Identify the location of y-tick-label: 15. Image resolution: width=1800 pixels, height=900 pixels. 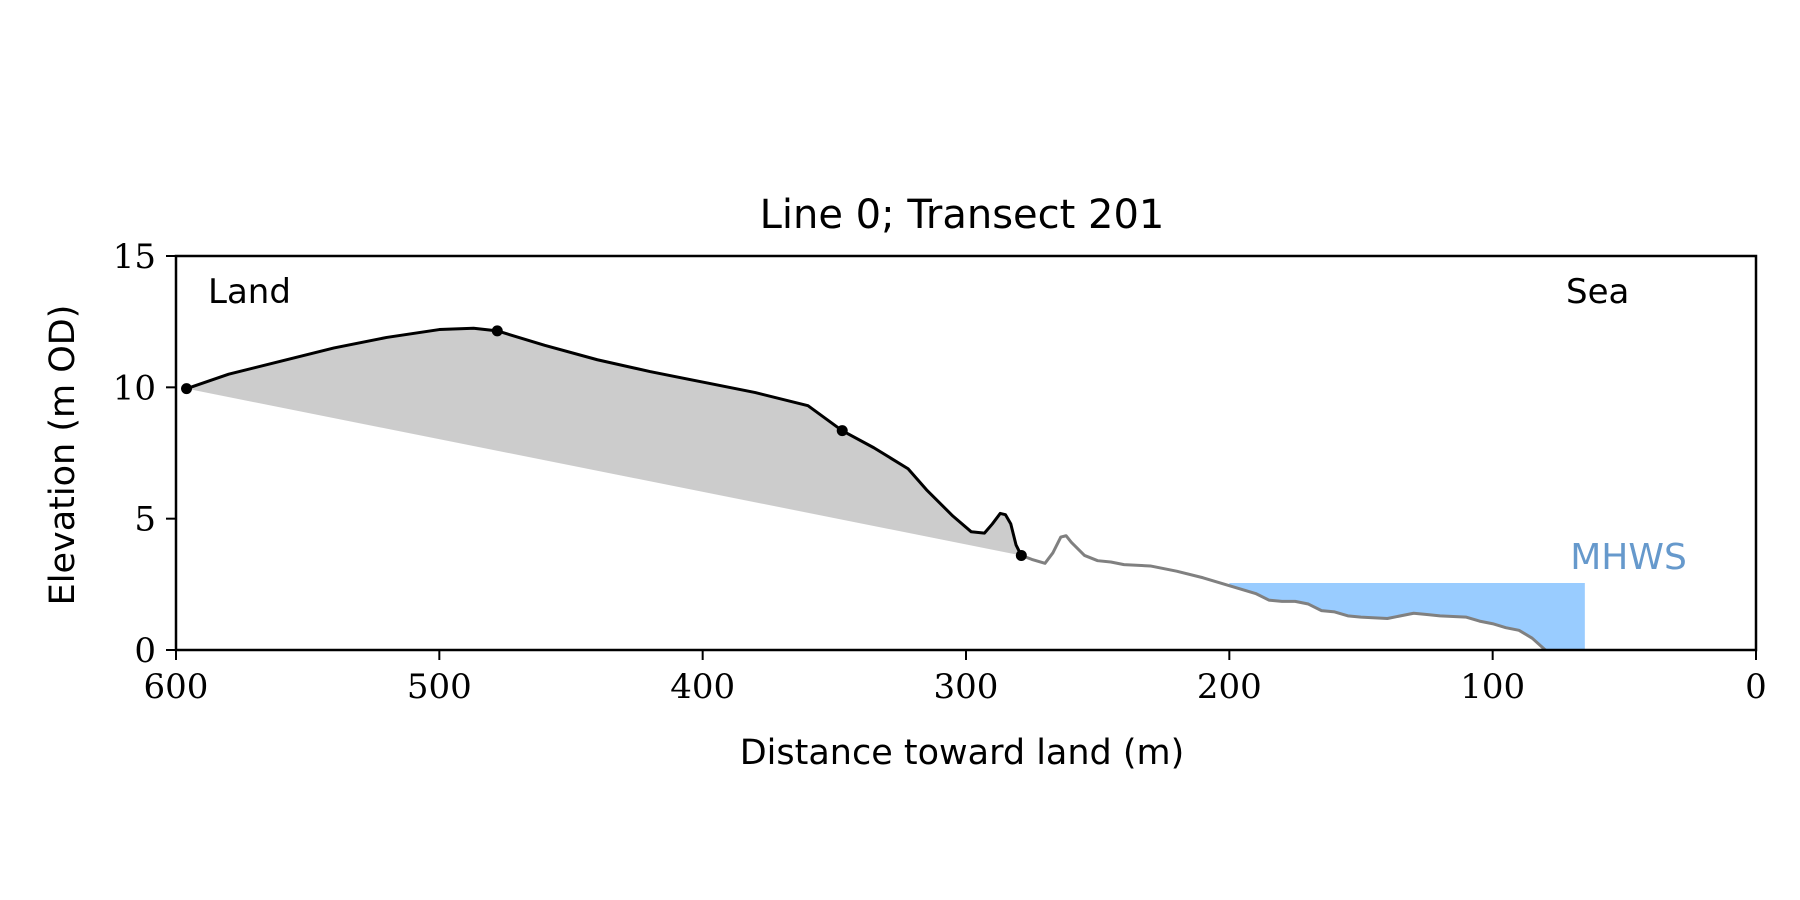
(134, 257).